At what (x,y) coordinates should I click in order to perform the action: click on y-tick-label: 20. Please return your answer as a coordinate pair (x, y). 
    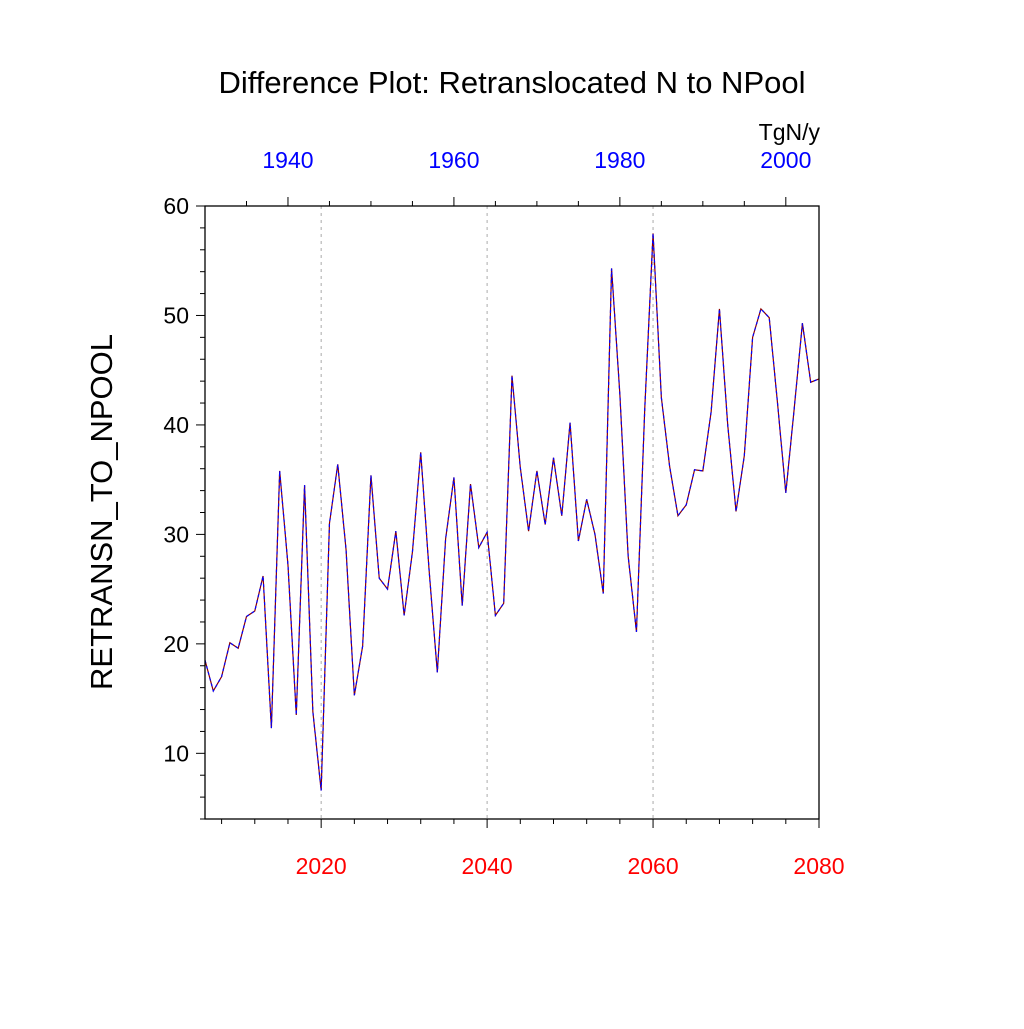
    Looking at the image, I should click on (176, 644).